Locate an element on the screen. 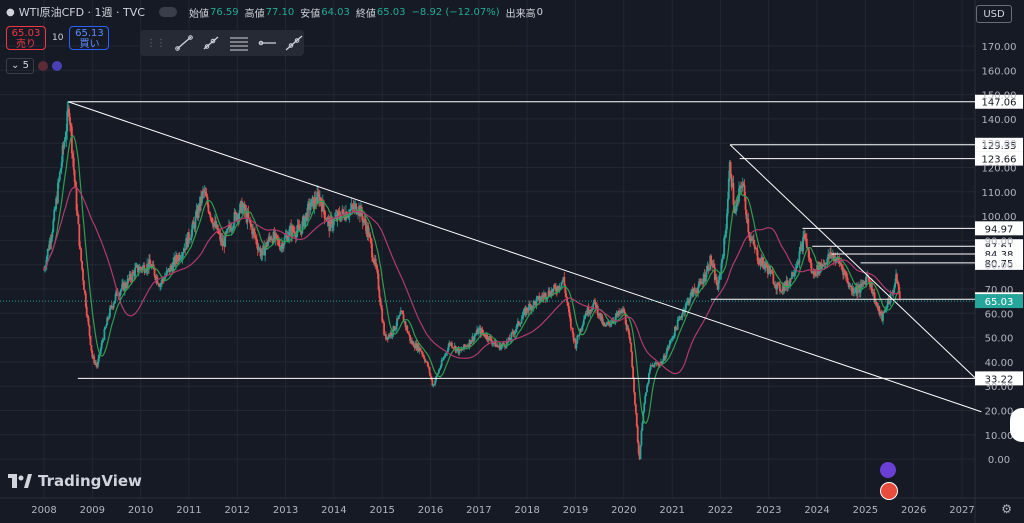 This screenshot has width=1024, height=523. price-level-label: 129.35 is located at coordinates (999, 146).